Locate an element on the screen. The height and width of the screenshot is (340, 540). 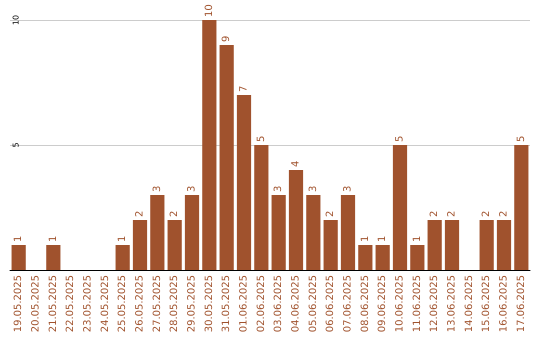
x-tick-label: 06.06.2025 is located at coordinates (330, 303).